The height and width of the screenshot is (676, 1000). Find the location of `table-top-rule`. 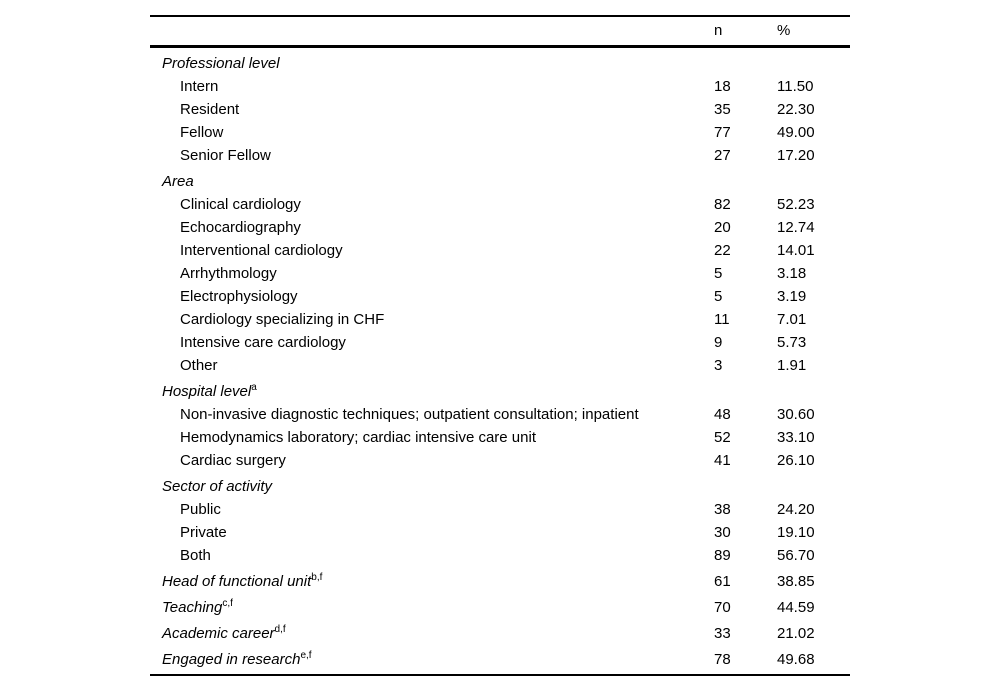

table-top-rule is located at coordinates (500, 16).